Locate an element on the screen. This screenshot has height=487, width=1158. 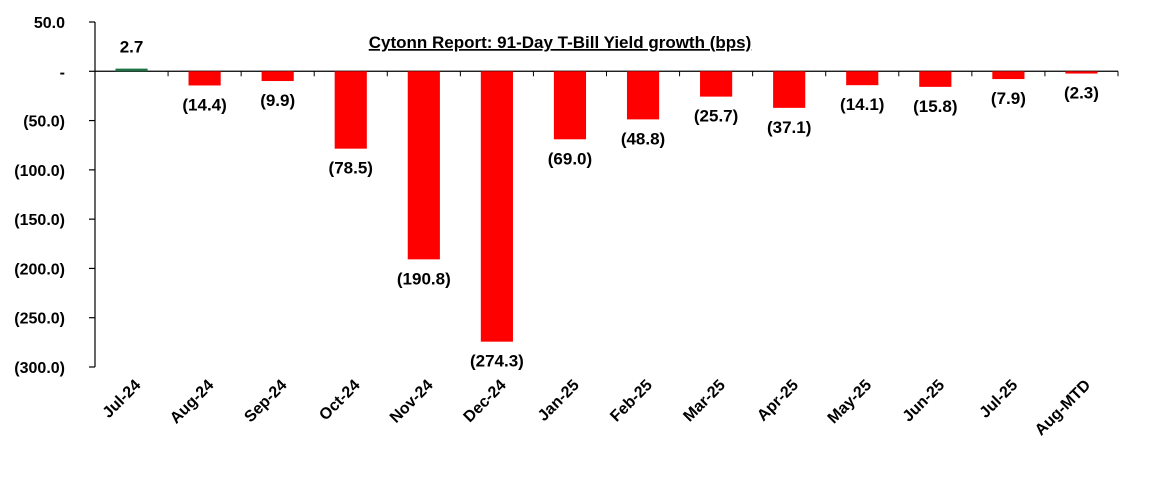
data-label: (2.3) is located at coordinates (1081, 93).